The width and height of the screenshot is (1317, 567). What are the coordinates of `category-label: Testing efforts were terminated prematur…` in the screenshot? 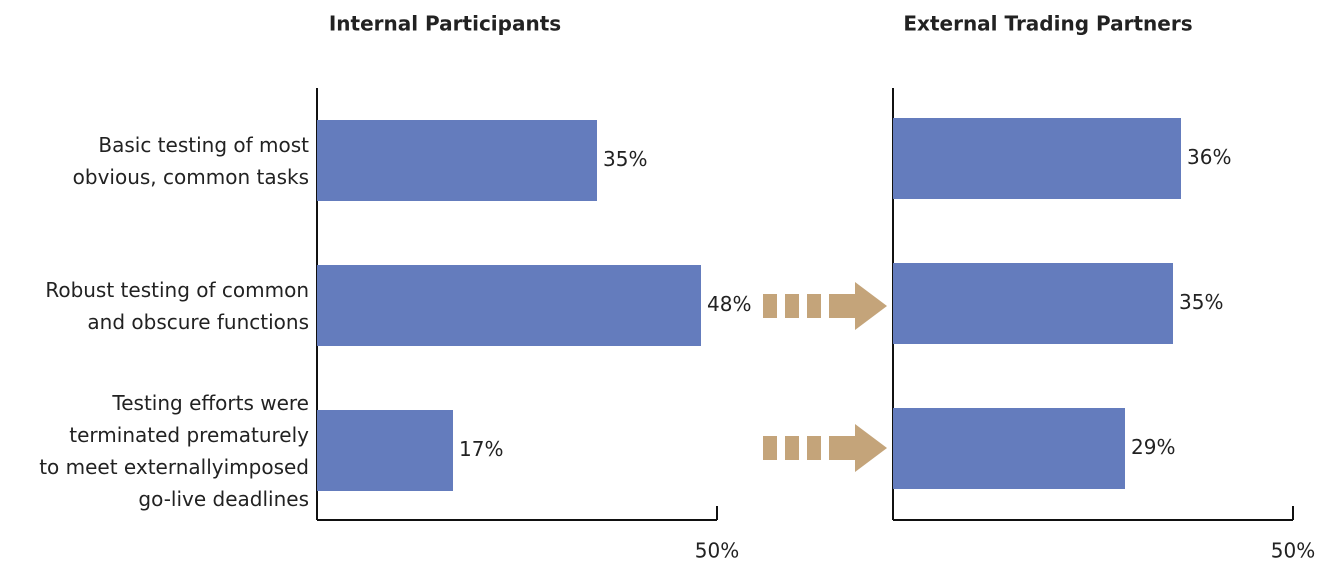 It's located at (174, 450).